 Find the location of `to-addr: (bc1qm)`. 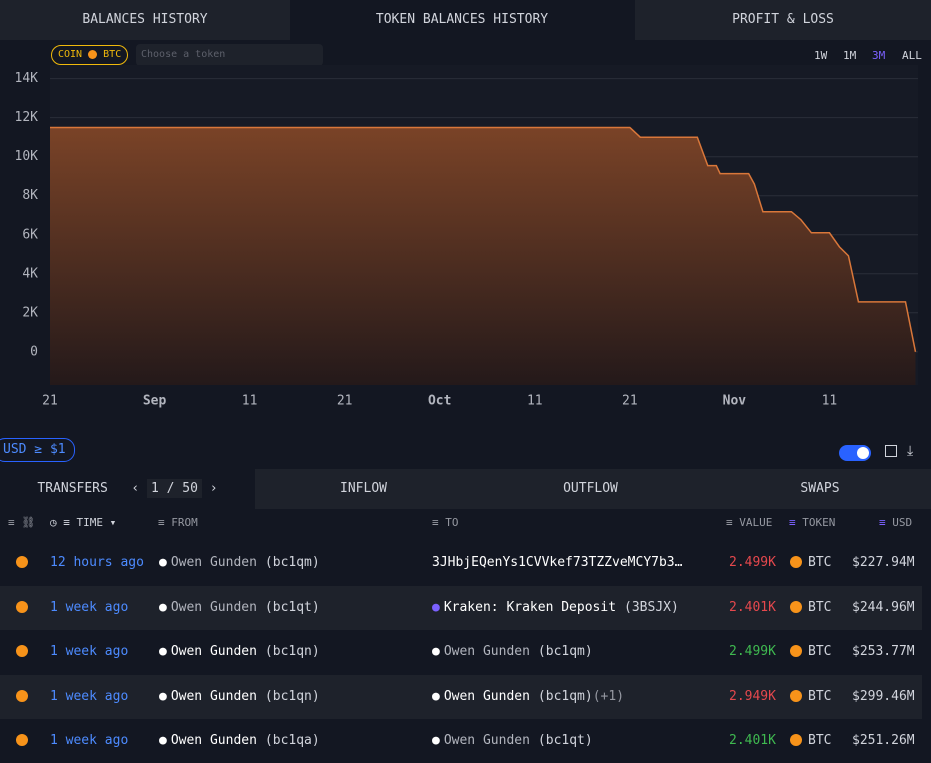

to-addr: (bc1qm) is located at coordinates (565, 696).